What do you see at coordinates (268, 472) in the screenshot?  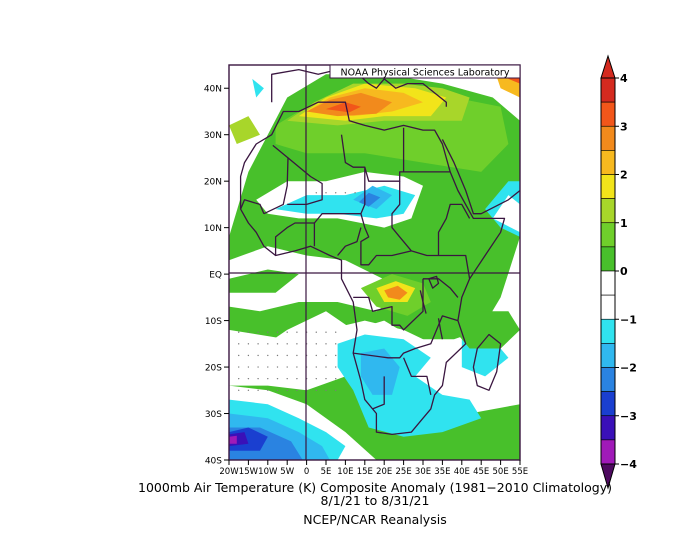 I see `lon-tick-label: 10W` at bounding box center [268, 472].